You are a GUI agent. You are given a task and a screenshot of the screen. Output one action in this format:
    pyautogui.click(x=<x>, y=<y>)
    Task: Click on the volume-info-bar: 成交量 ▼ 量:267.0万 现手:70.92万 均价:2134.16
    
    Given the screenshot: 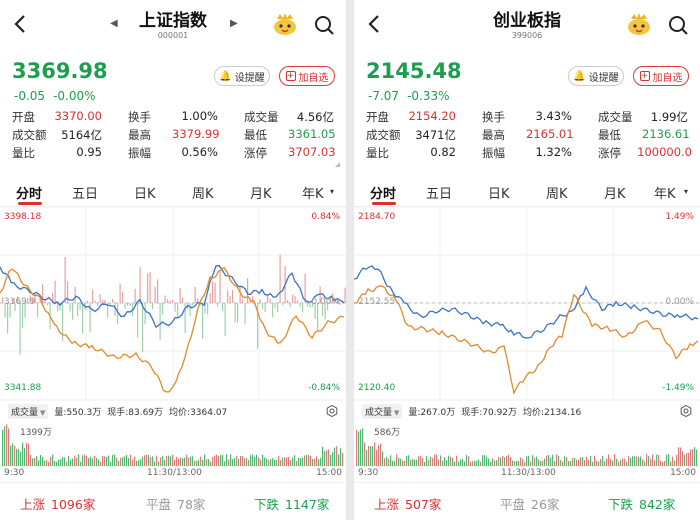 What is the action you would take?
    pyautogui.click(x=527, y=411)
    